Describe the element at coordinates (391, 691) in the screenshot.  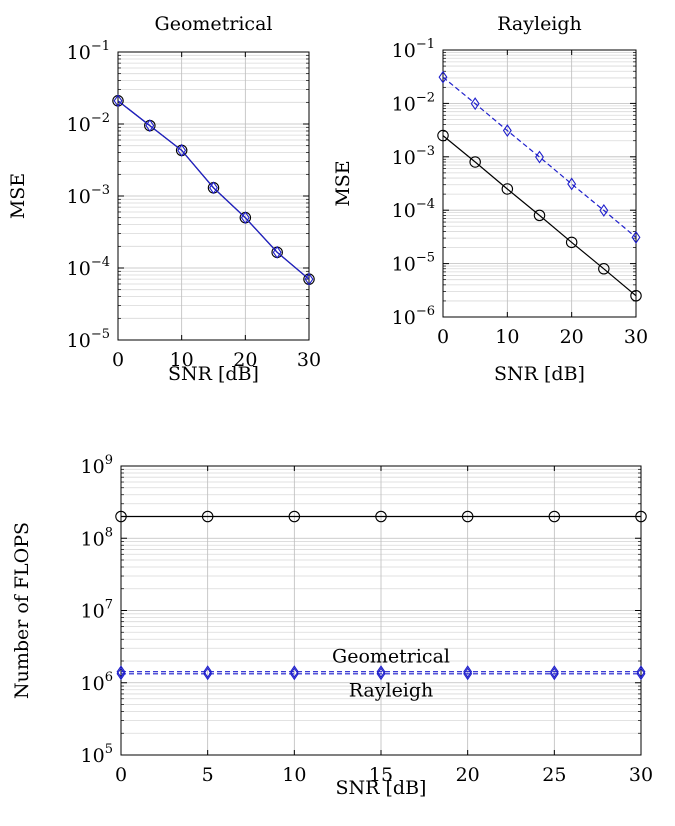
I see `annotation: Rayleigh` at that location.